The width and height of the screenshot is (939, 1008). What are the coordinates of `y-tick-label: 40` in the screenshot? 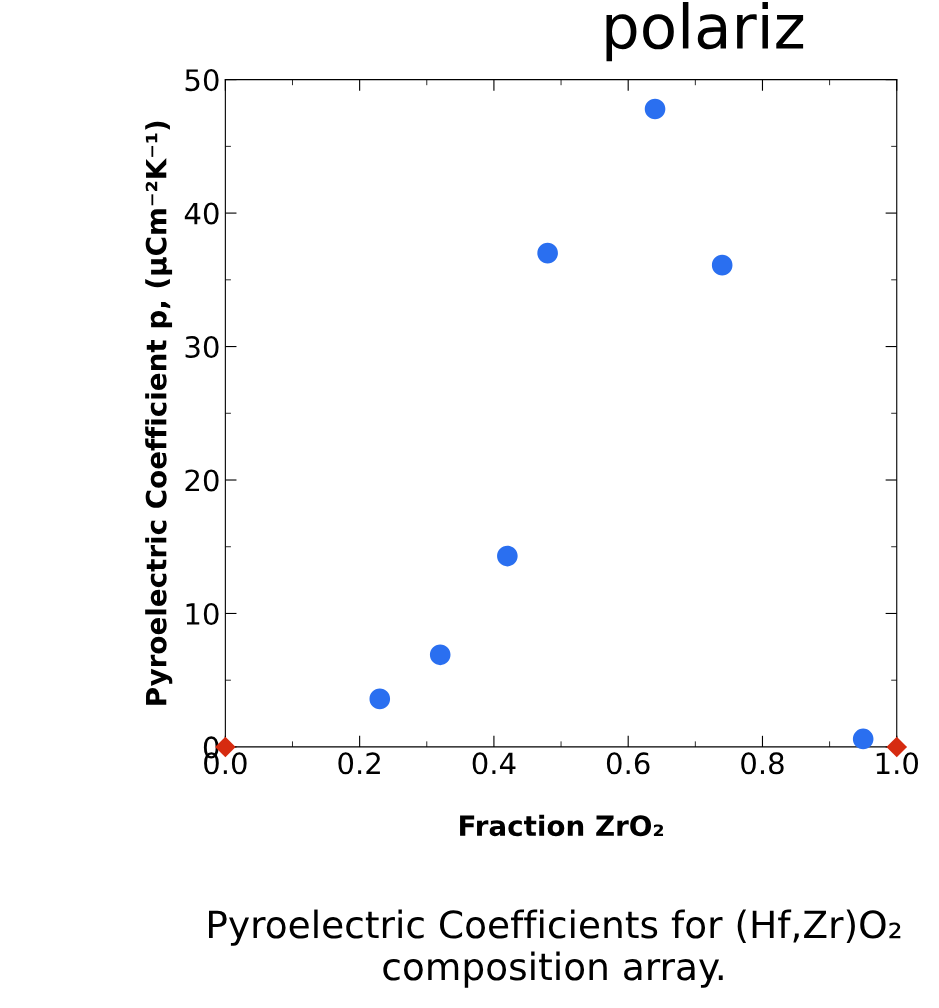 It's located at (201, 213).